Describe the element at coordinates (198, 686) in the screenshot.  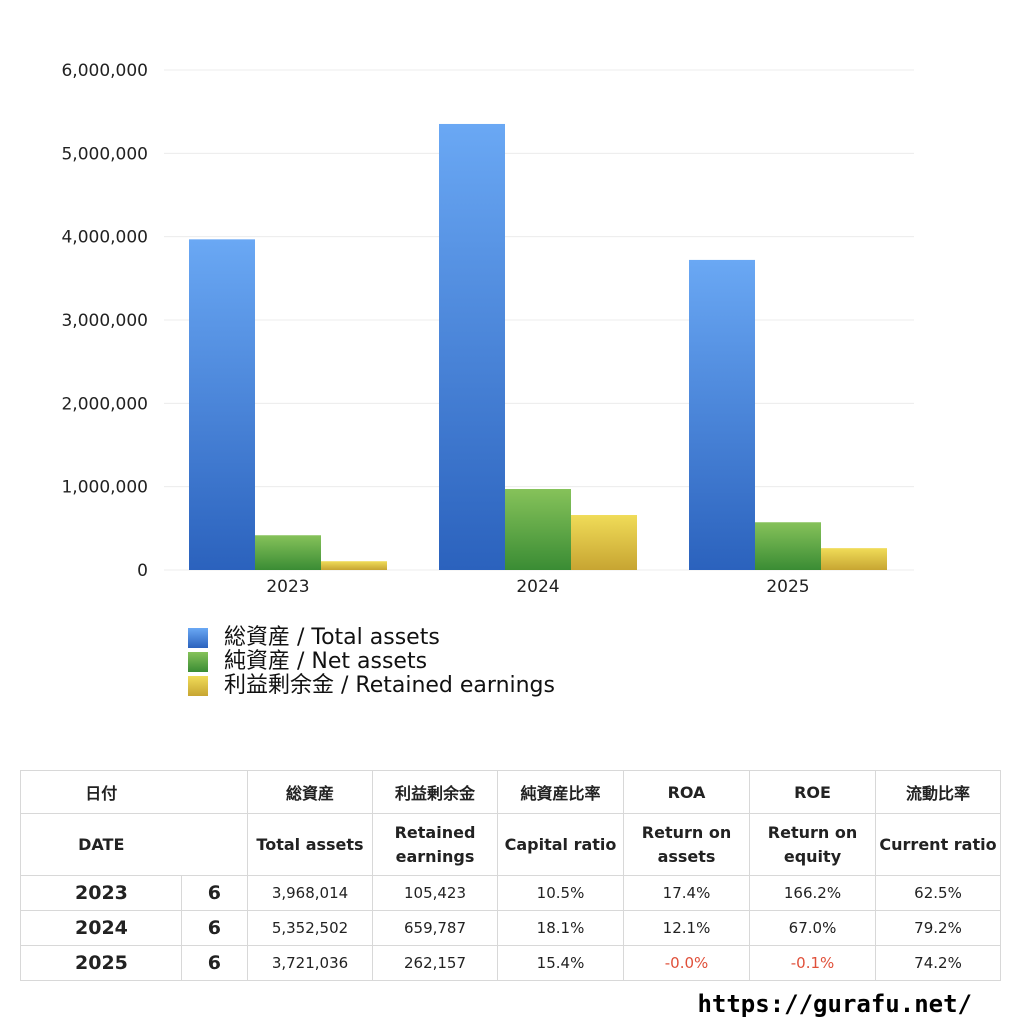
I see `legend-swatch-retained-earnings` at that location.